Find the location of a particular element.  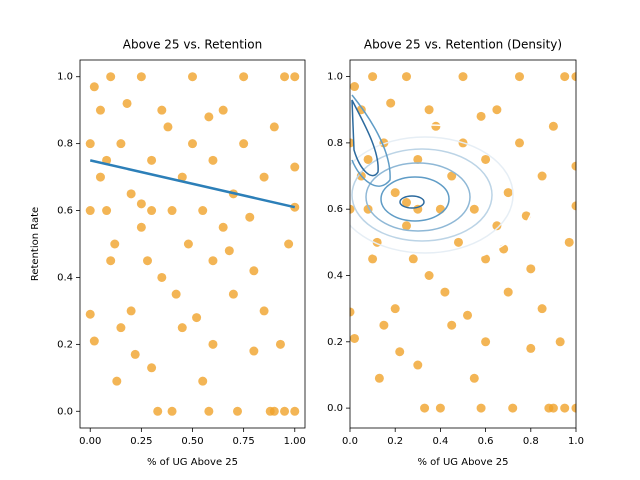

x-tick-label: 1.0 is located at coordinates (576, 441).